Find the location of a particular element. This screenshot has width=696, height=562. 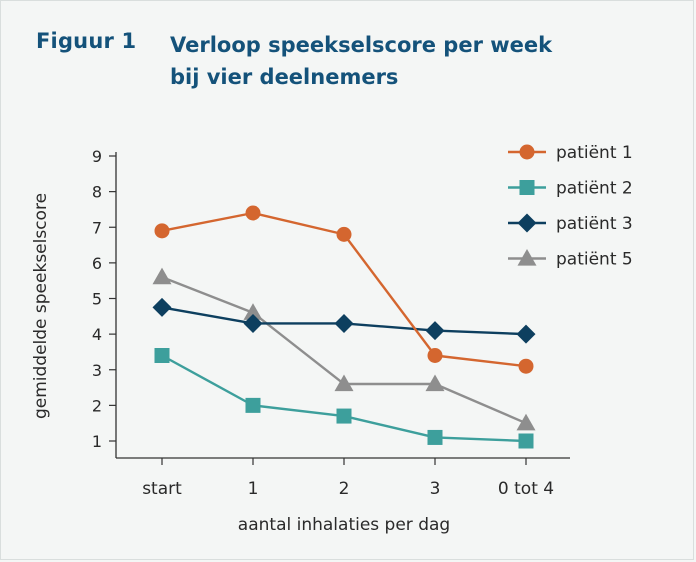

y-tick-label: 2 is located at coordinates (97, 405).